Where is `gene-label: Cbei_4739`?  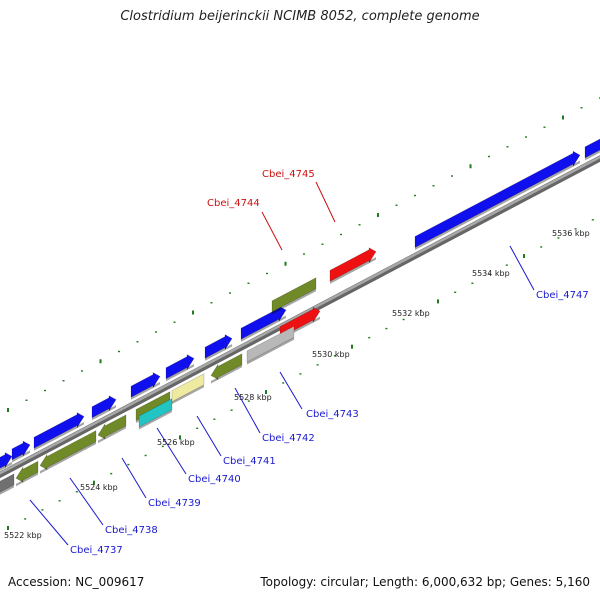
gene-label: Cbei_4739 is located at coordinates (174, 503).